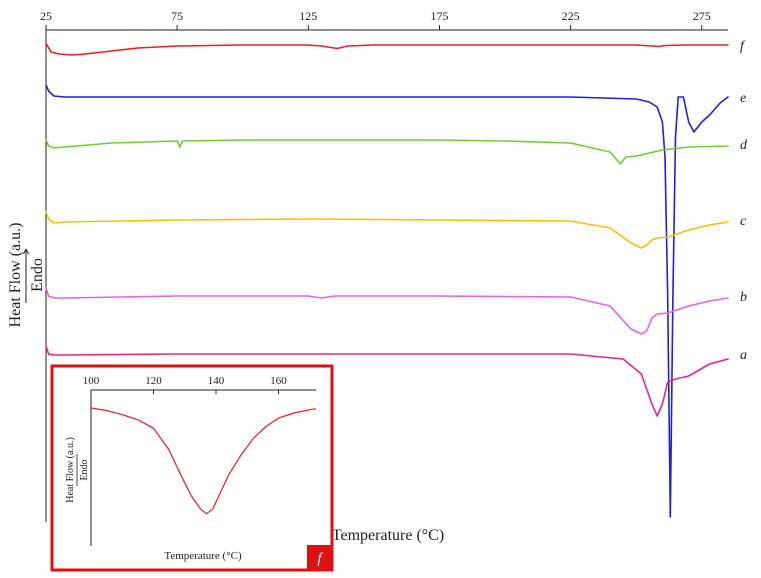 This screenshot has width=761, height=578. What do you see at coordinates (177, 16) in the screenshot?
I see `main-x-tick-label-1: 75` at bounding box center [177, 16].